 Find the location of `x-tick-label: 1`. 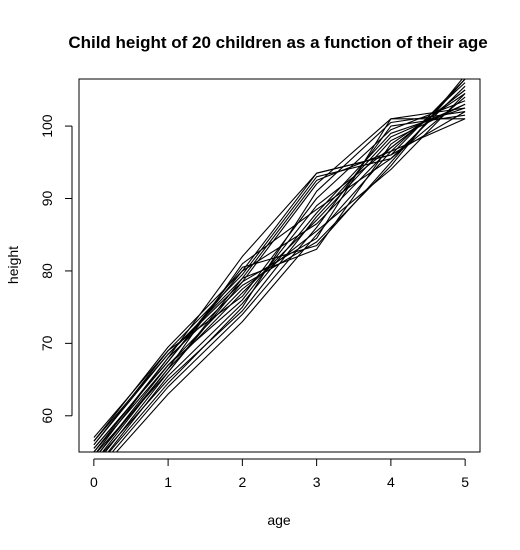

x-tick-label: 1 is located at coordinates (168, 482).